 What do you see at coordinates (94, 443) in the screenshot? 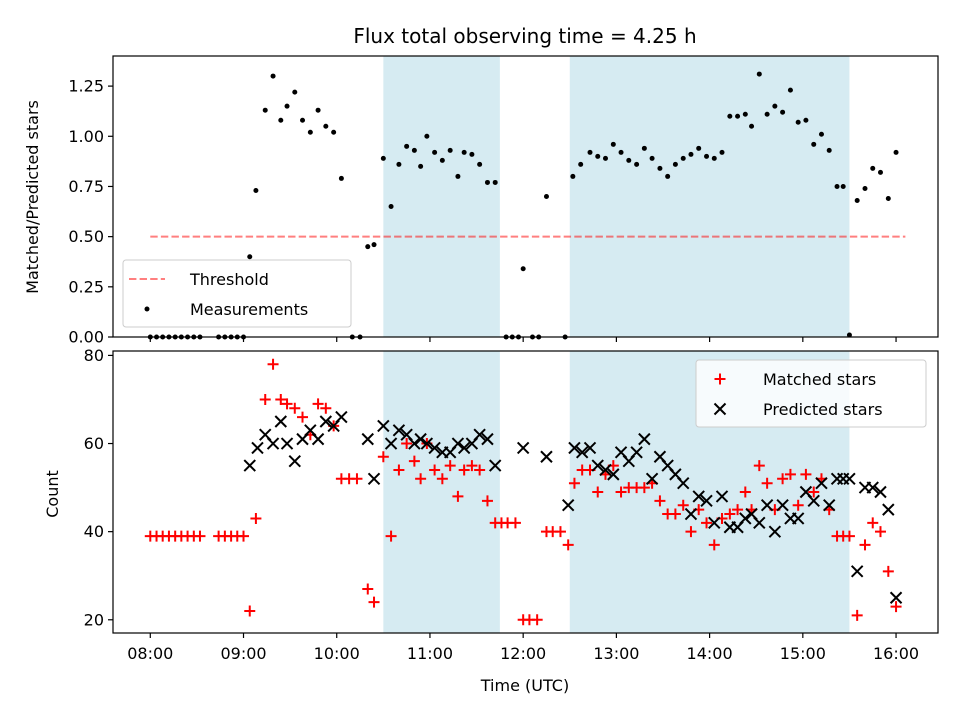
I see `y-tick-label: 60` at bounding box center [94, 443].